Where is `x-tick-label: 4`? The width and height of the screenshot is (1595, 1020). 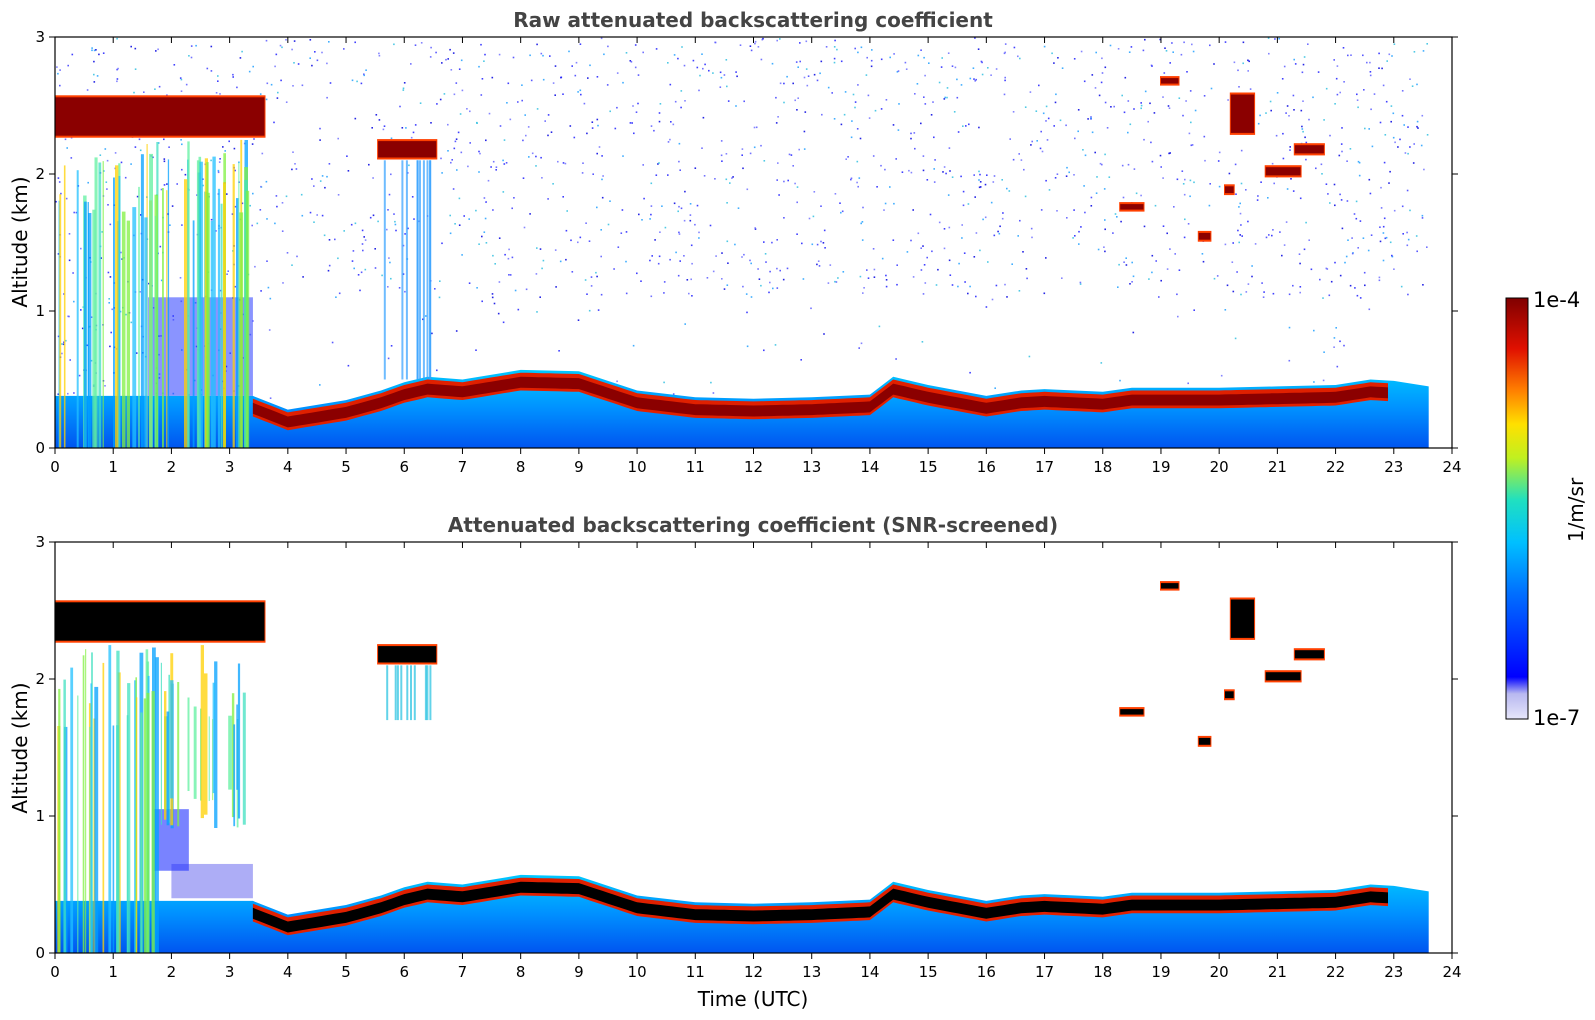 x-tick-label: 4 is located at coordinates (288, 972).